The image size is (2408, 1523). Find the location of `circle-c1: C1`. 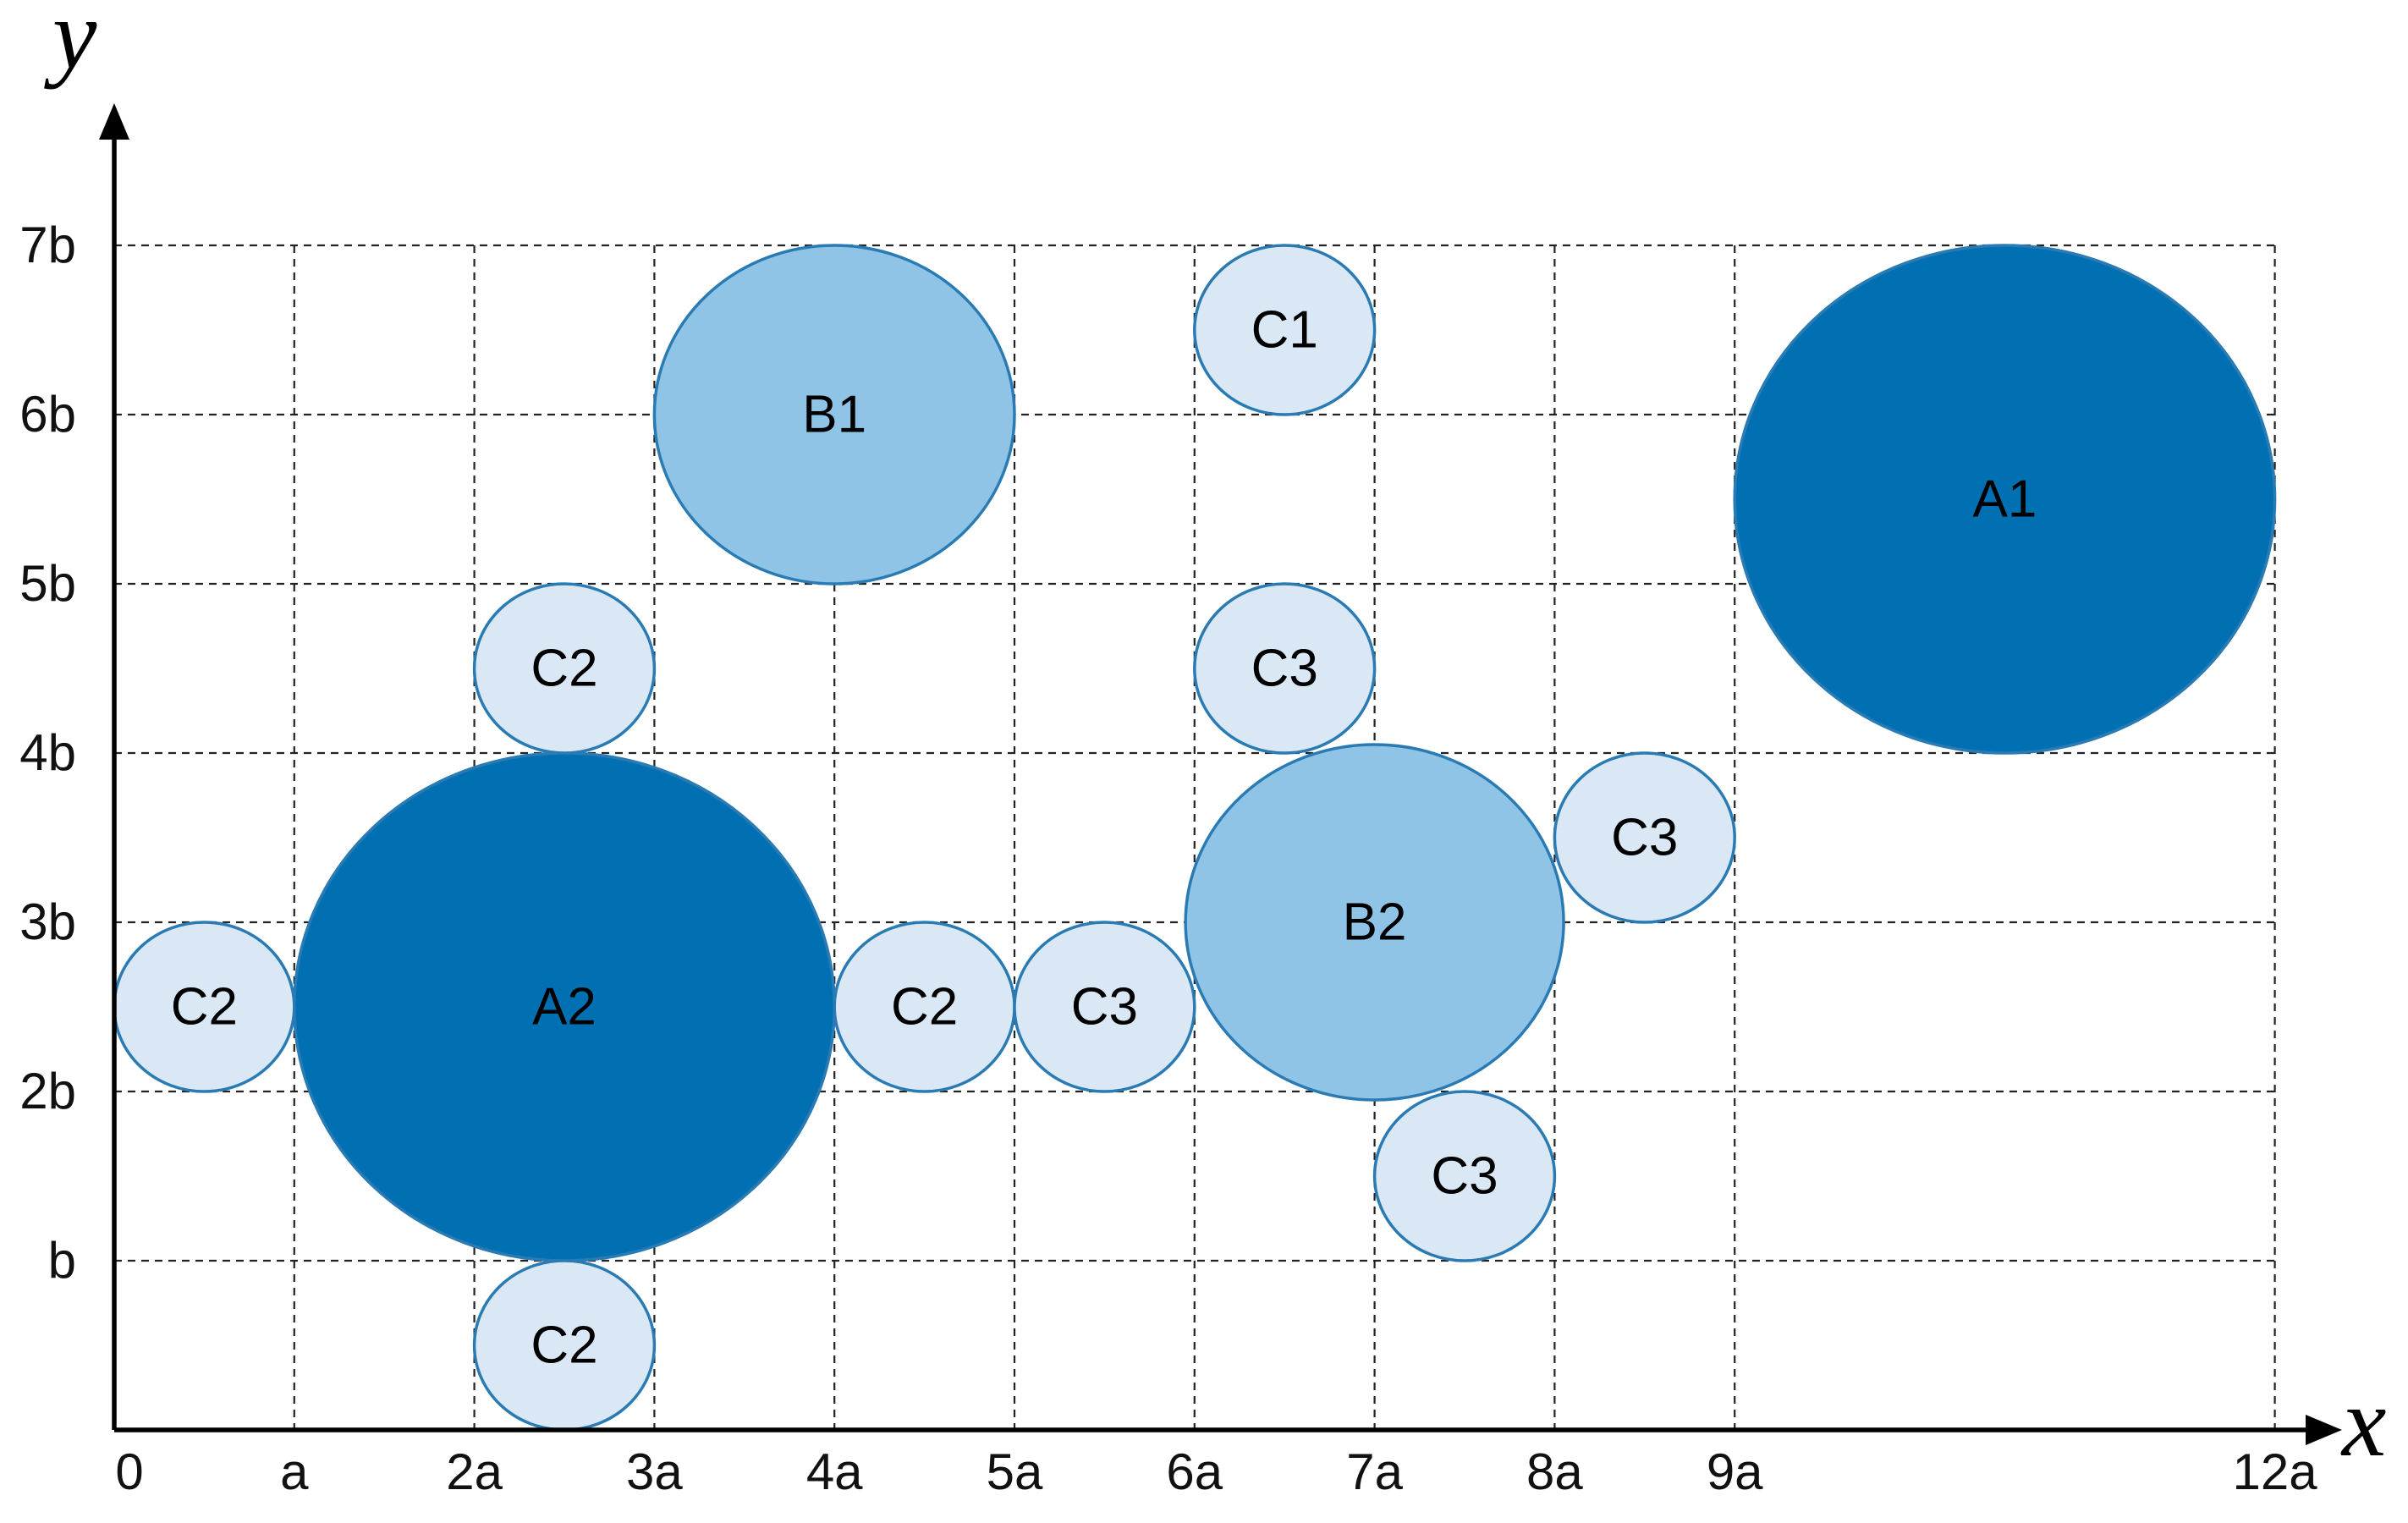

circle-c1: C1 is located at coordinates (1285, 330).